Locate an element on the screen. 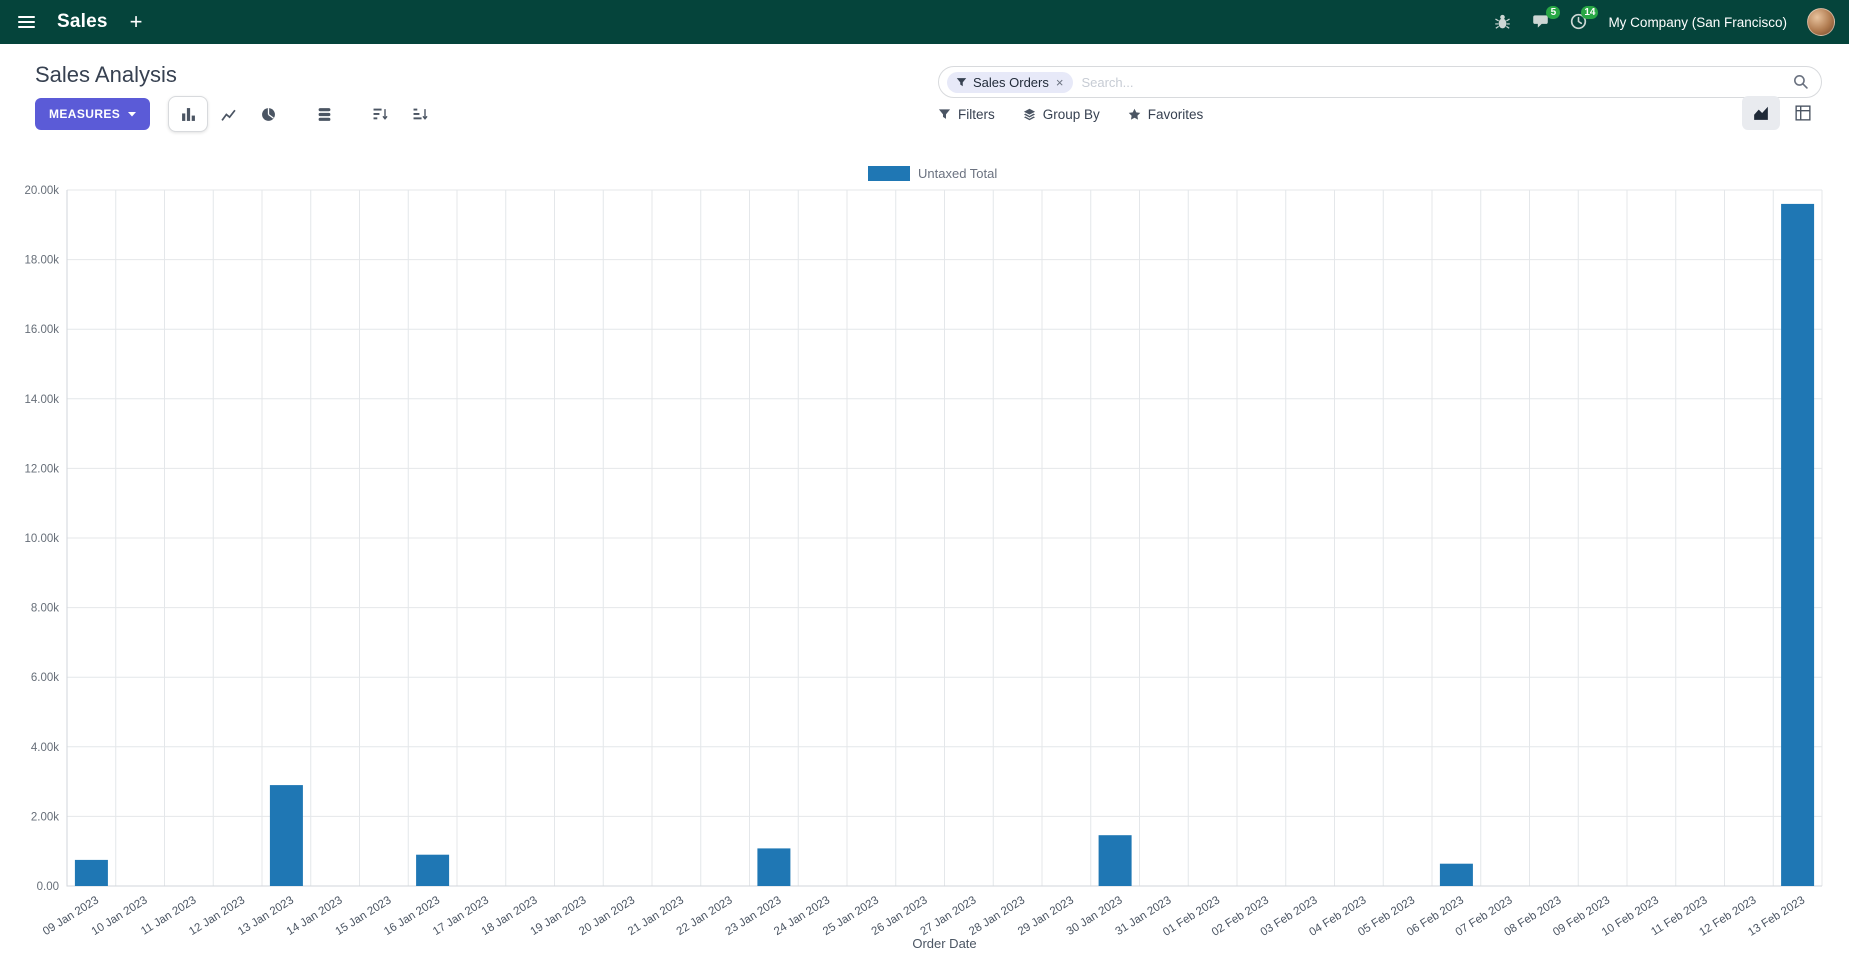 The image size is (1849, 958). layers-icon is located at coordinates (1029, 114).